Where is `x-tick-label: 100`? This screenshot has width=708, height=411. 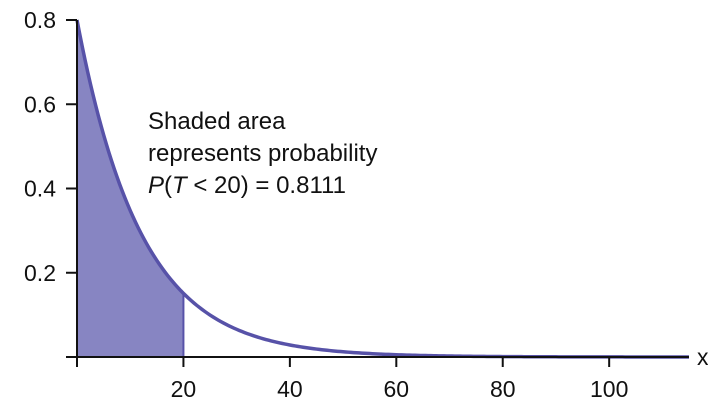
x-tick-label: 100 is located at coordinates (609, 389).